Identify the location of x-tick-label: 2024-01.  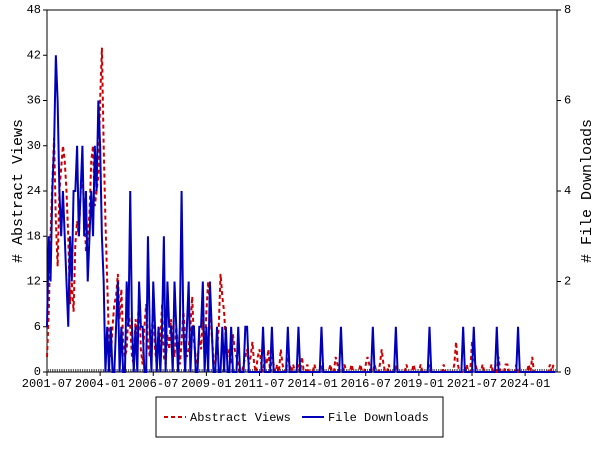
(525, 384).